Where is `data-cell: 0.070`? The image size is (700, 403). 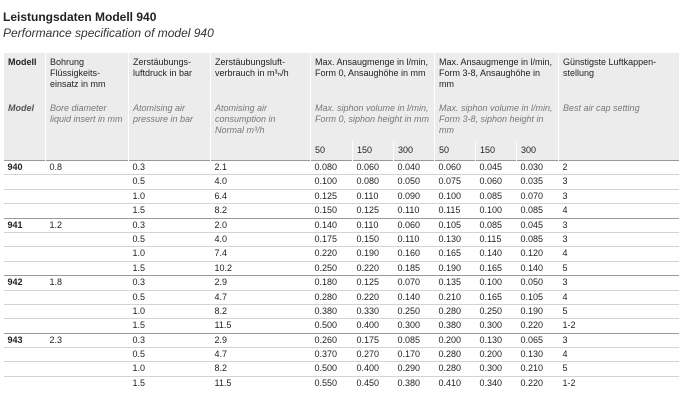
data-cell: 0.070 is located at coordinates (414, 283).